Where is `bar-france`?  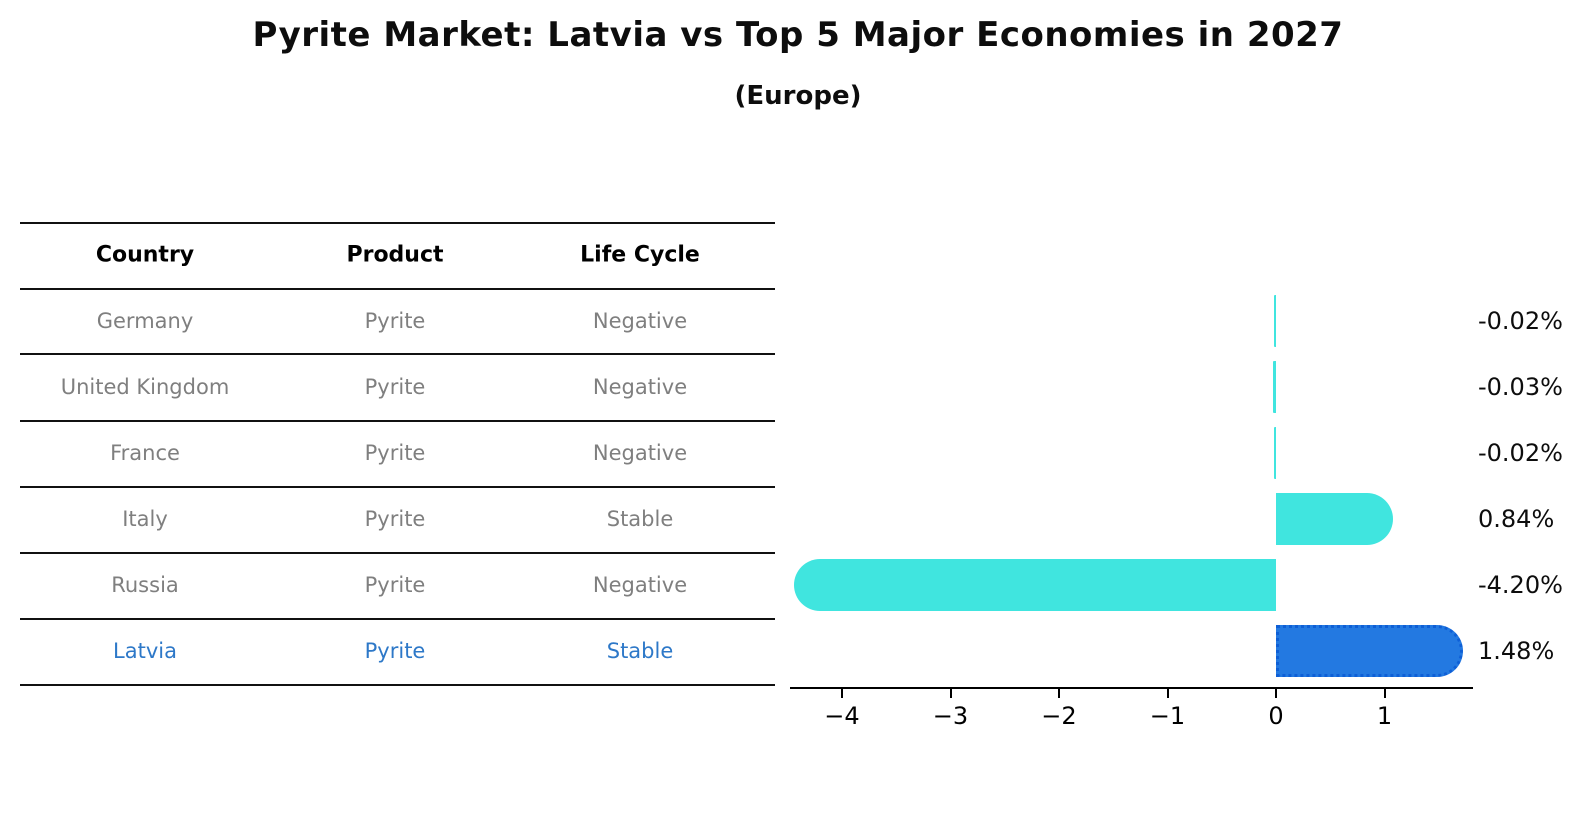 bar-france is located at coordinates (1274, 453).